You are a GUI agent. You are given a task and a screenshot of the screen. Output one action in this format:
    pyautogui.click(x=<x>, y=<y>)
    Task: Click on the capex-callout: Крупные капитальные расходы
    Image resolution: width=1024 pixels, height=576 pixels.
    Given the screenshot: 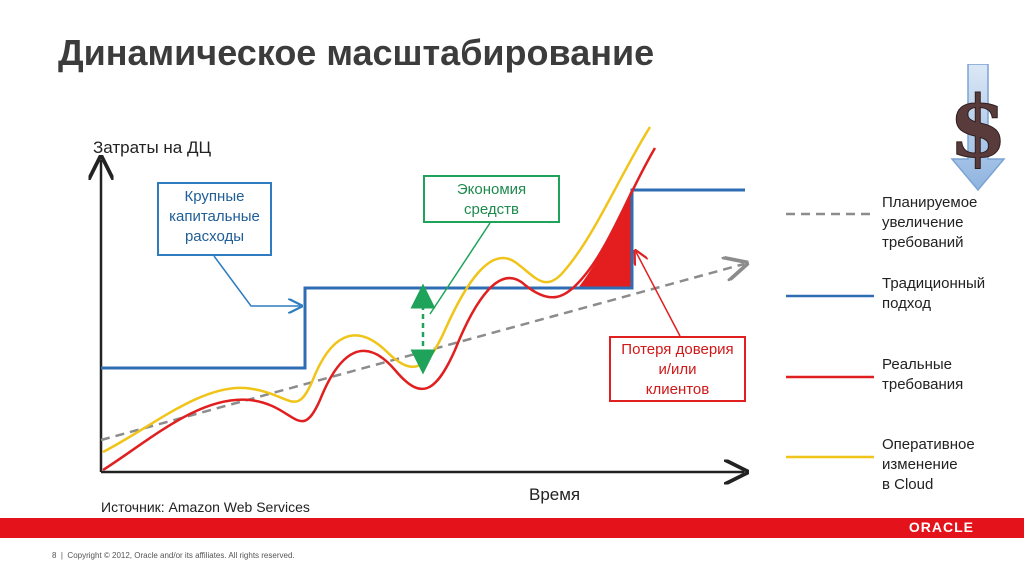 What is the action you would take?
    pyautogui.click(x=214, y=219)
    